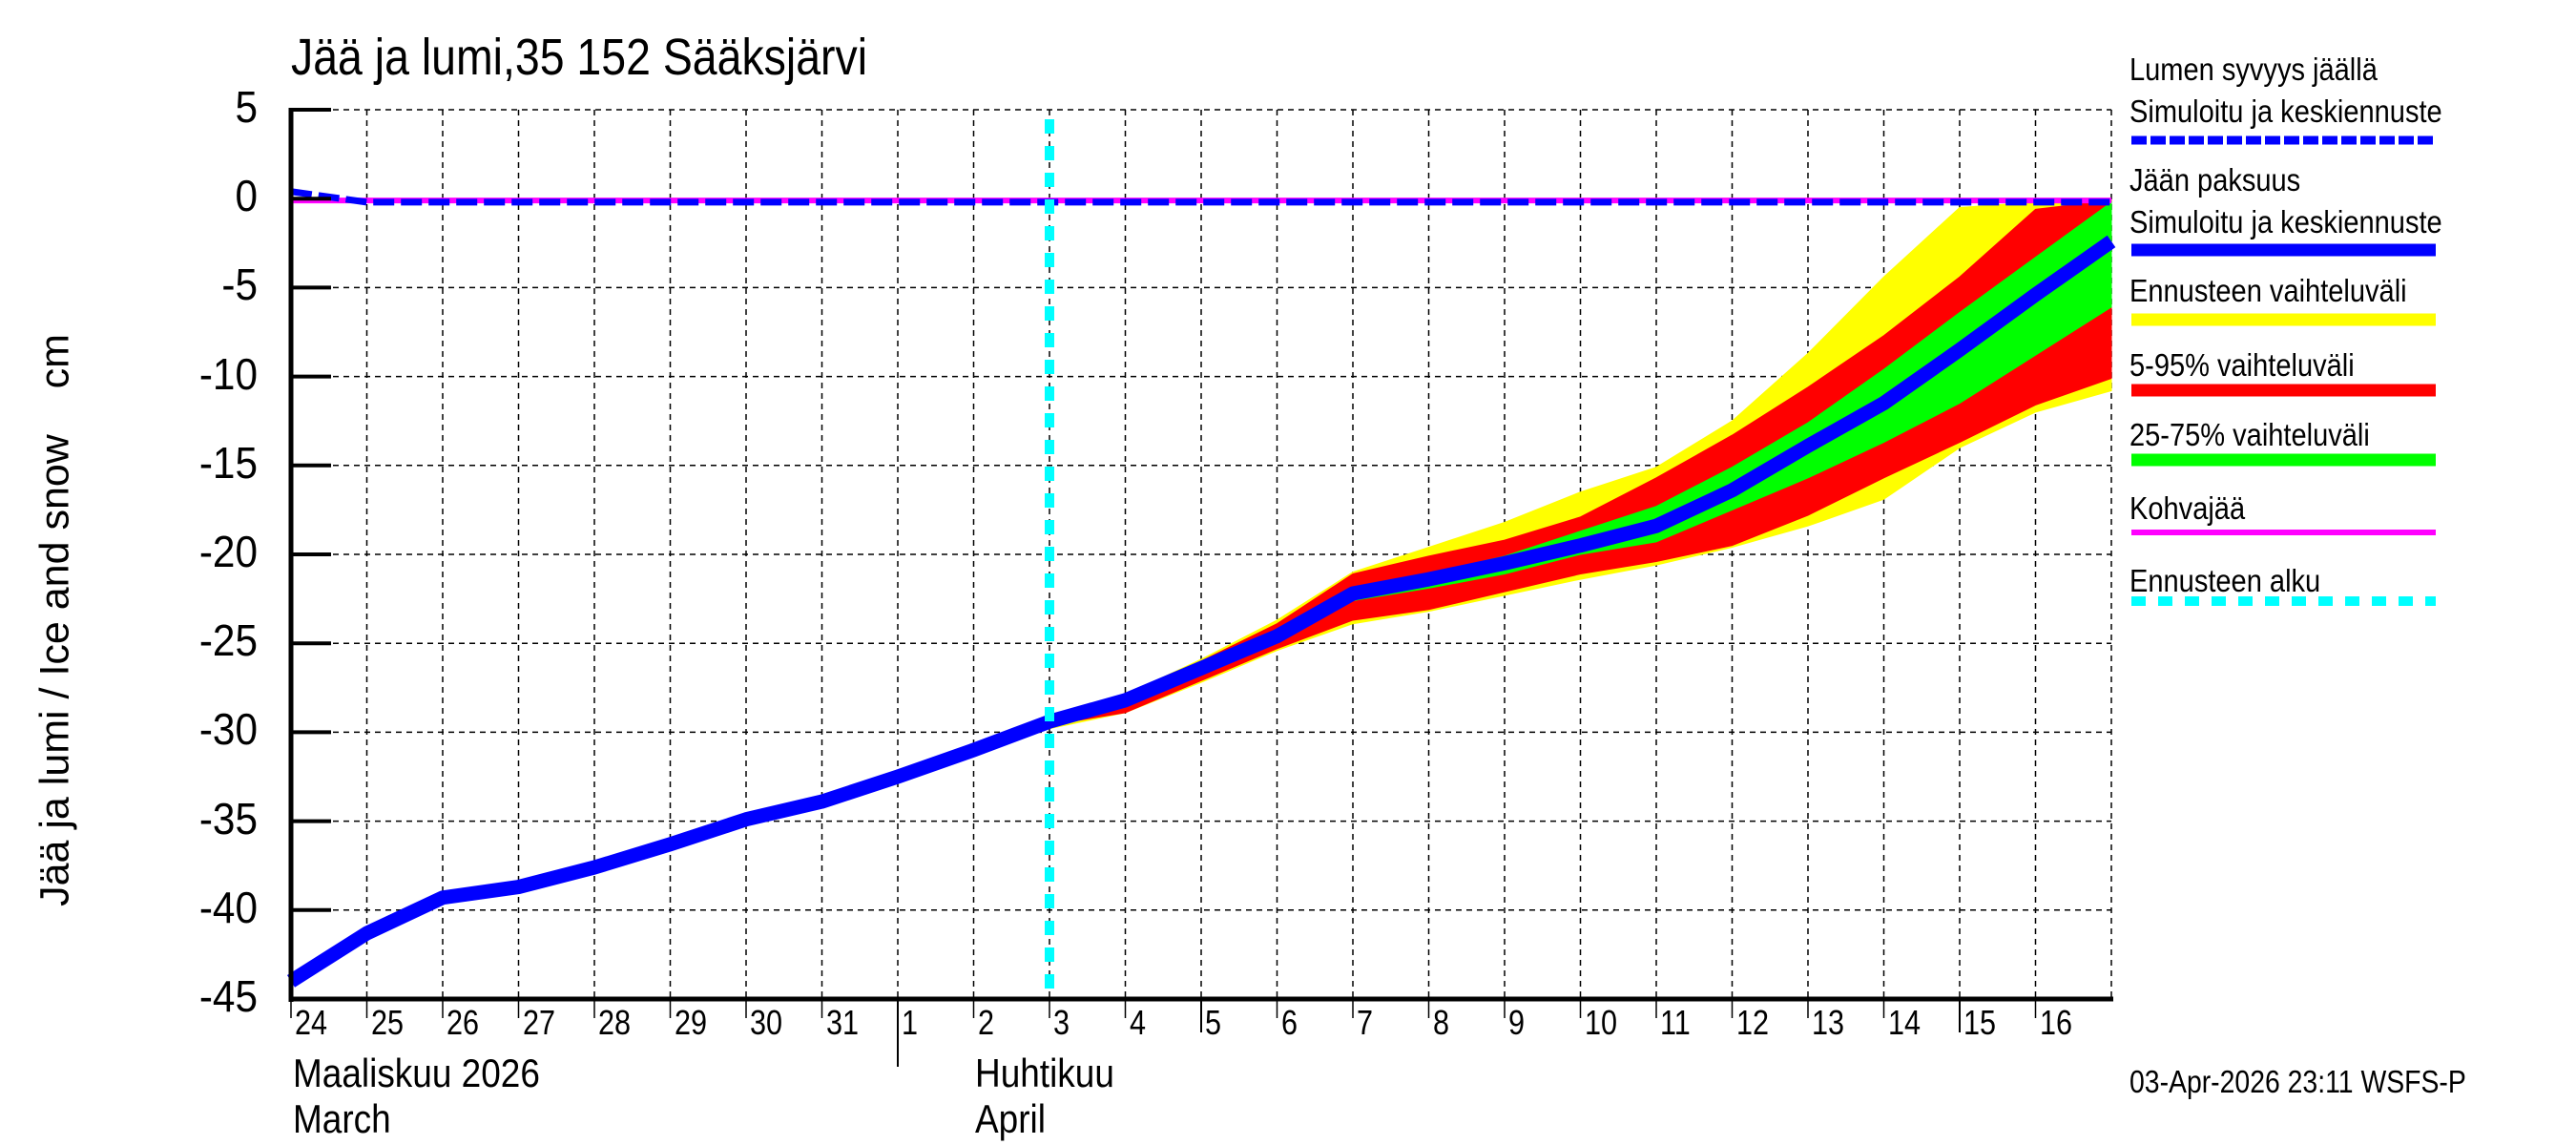  What do you see at coordinates (2187, 508) in the screenshot?
I see `legend-slush-ice: Kohvajää` at bounding box center [2187, 508].